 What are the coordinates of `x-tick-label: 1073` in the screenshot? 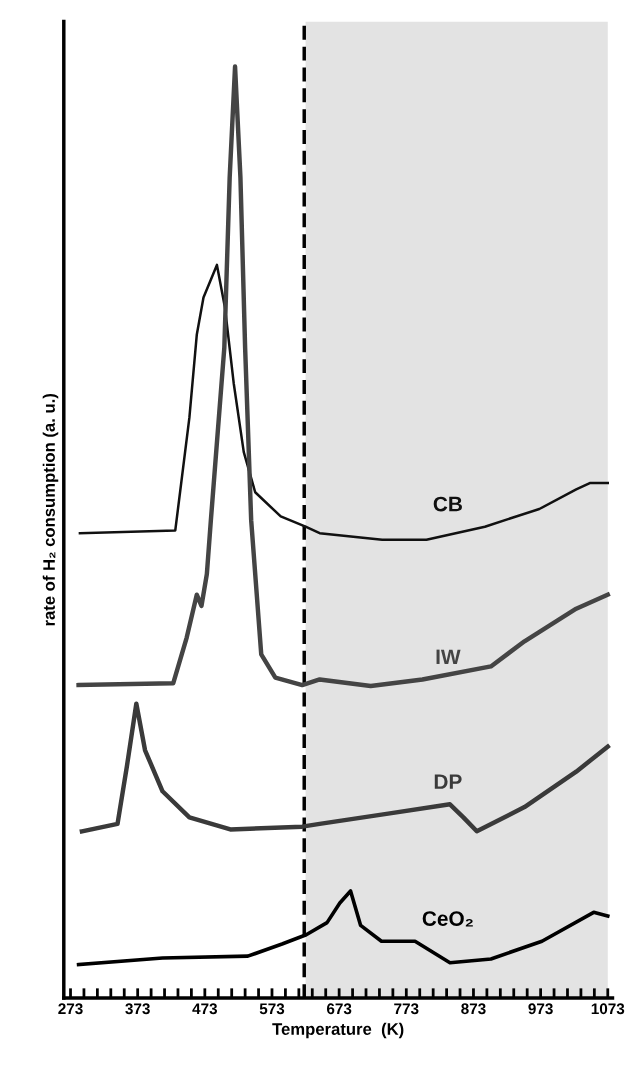 It's located at (608, 1009).